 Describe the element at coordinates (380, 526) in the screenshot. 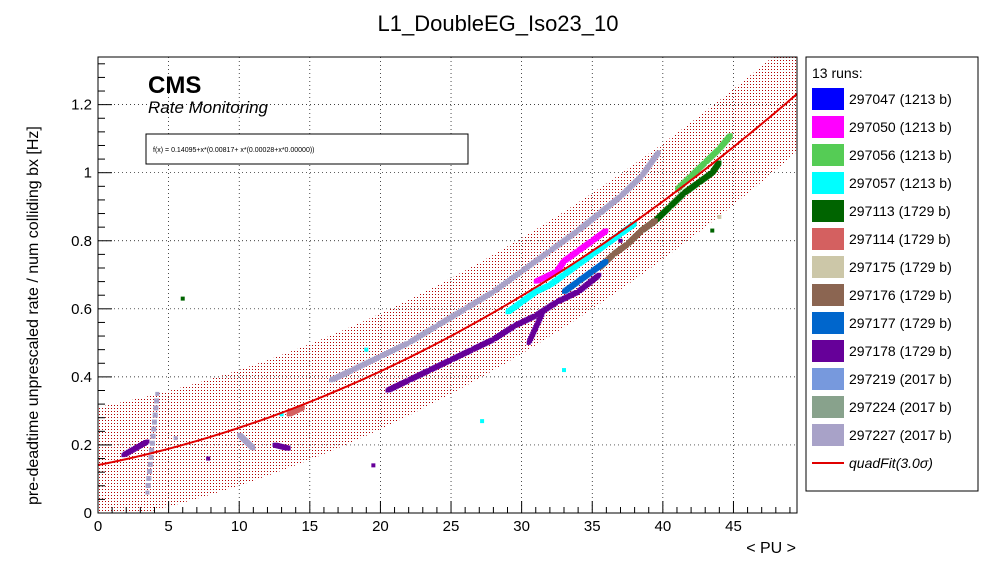

I see `x-tick-label: 20` at that location.